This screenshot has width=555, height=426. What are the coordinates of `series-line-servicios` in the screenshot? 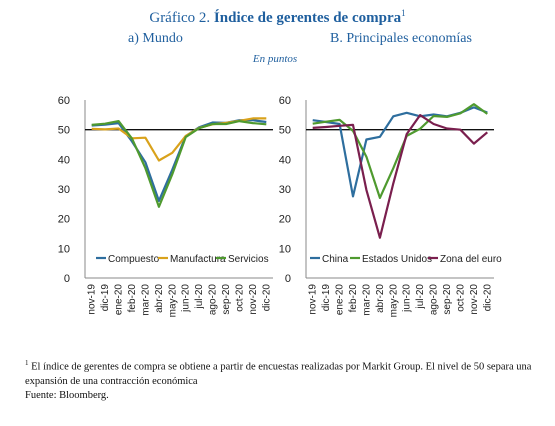 It's located at (179, 163).